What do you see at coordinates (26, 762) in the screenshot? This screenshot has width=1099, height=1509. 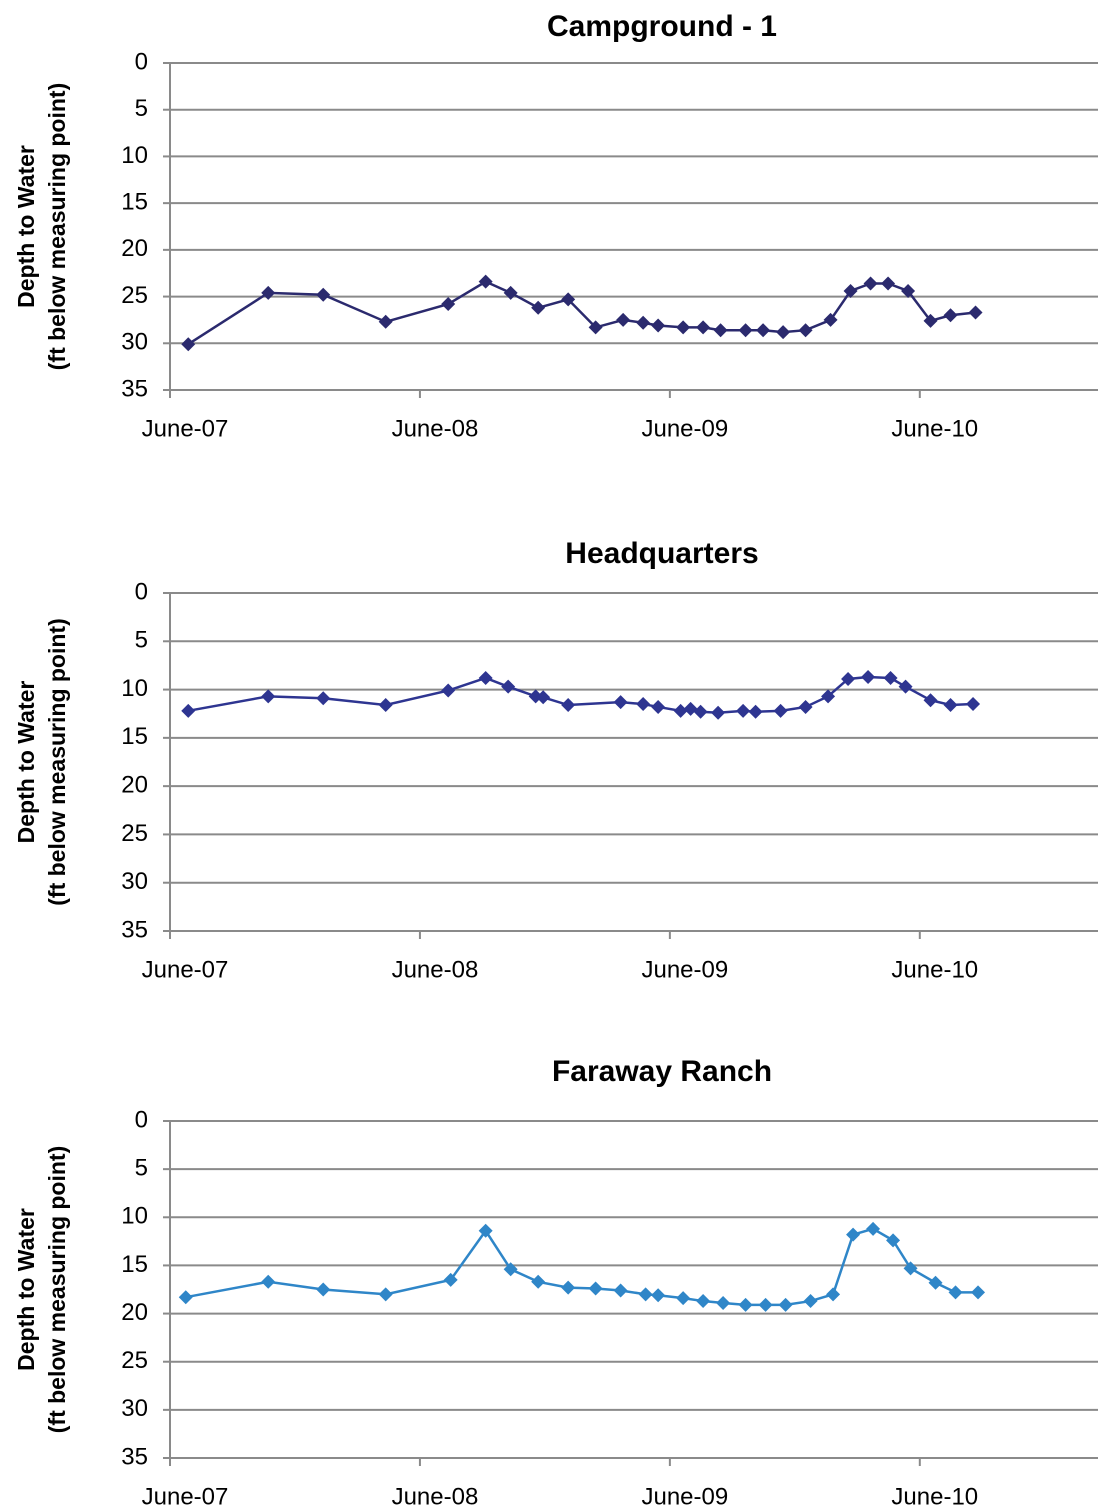 I see `y-axis-label: Depth to Water` at bounding box center [26, 762].